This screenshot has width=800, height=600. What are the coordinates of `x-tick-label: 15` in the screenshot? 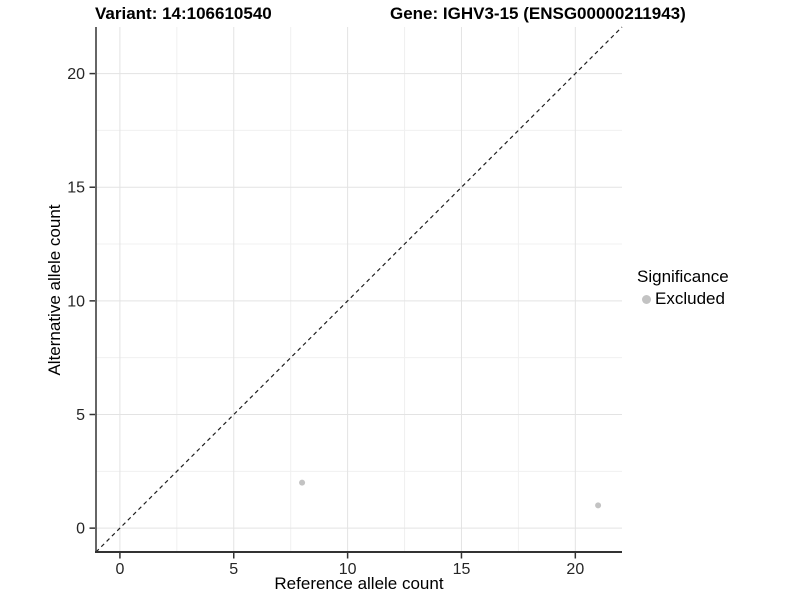 It's located at (462, 569).